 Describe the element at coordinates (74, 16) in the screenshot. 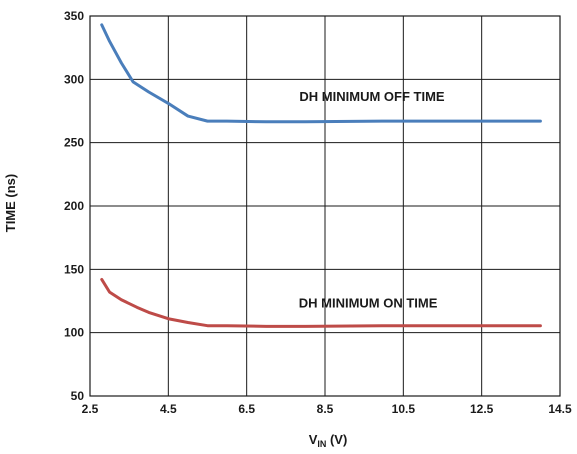

I see `y-tick-label: 350` at that location.